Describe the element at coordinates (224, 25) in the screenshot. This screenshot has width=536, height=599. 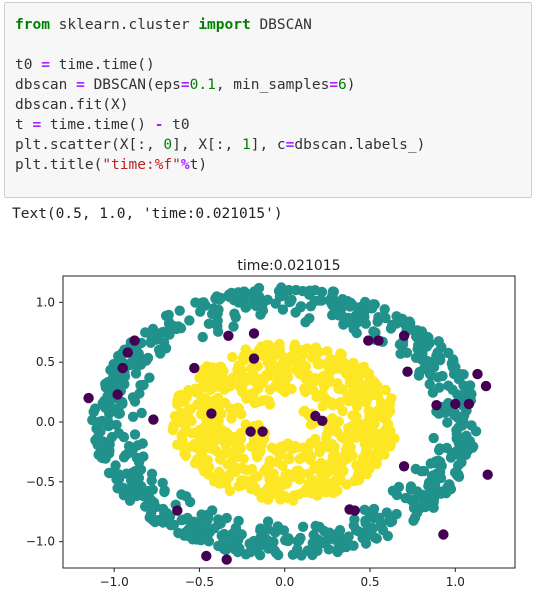
I see `code-token: import` at that location.